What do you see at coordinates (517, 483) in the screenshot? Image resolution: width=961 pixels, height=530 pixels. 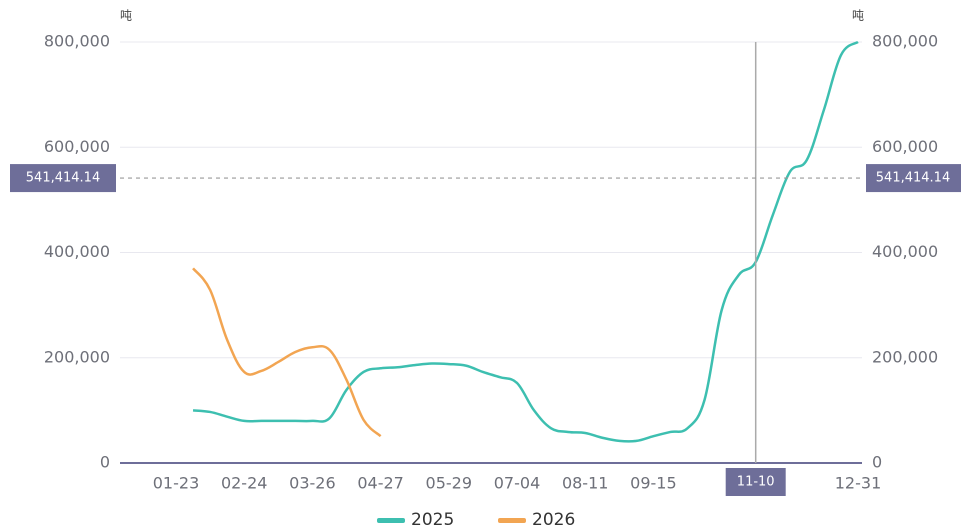 I see `x-tick-label: 07-04` at bounding box center [517, 483].